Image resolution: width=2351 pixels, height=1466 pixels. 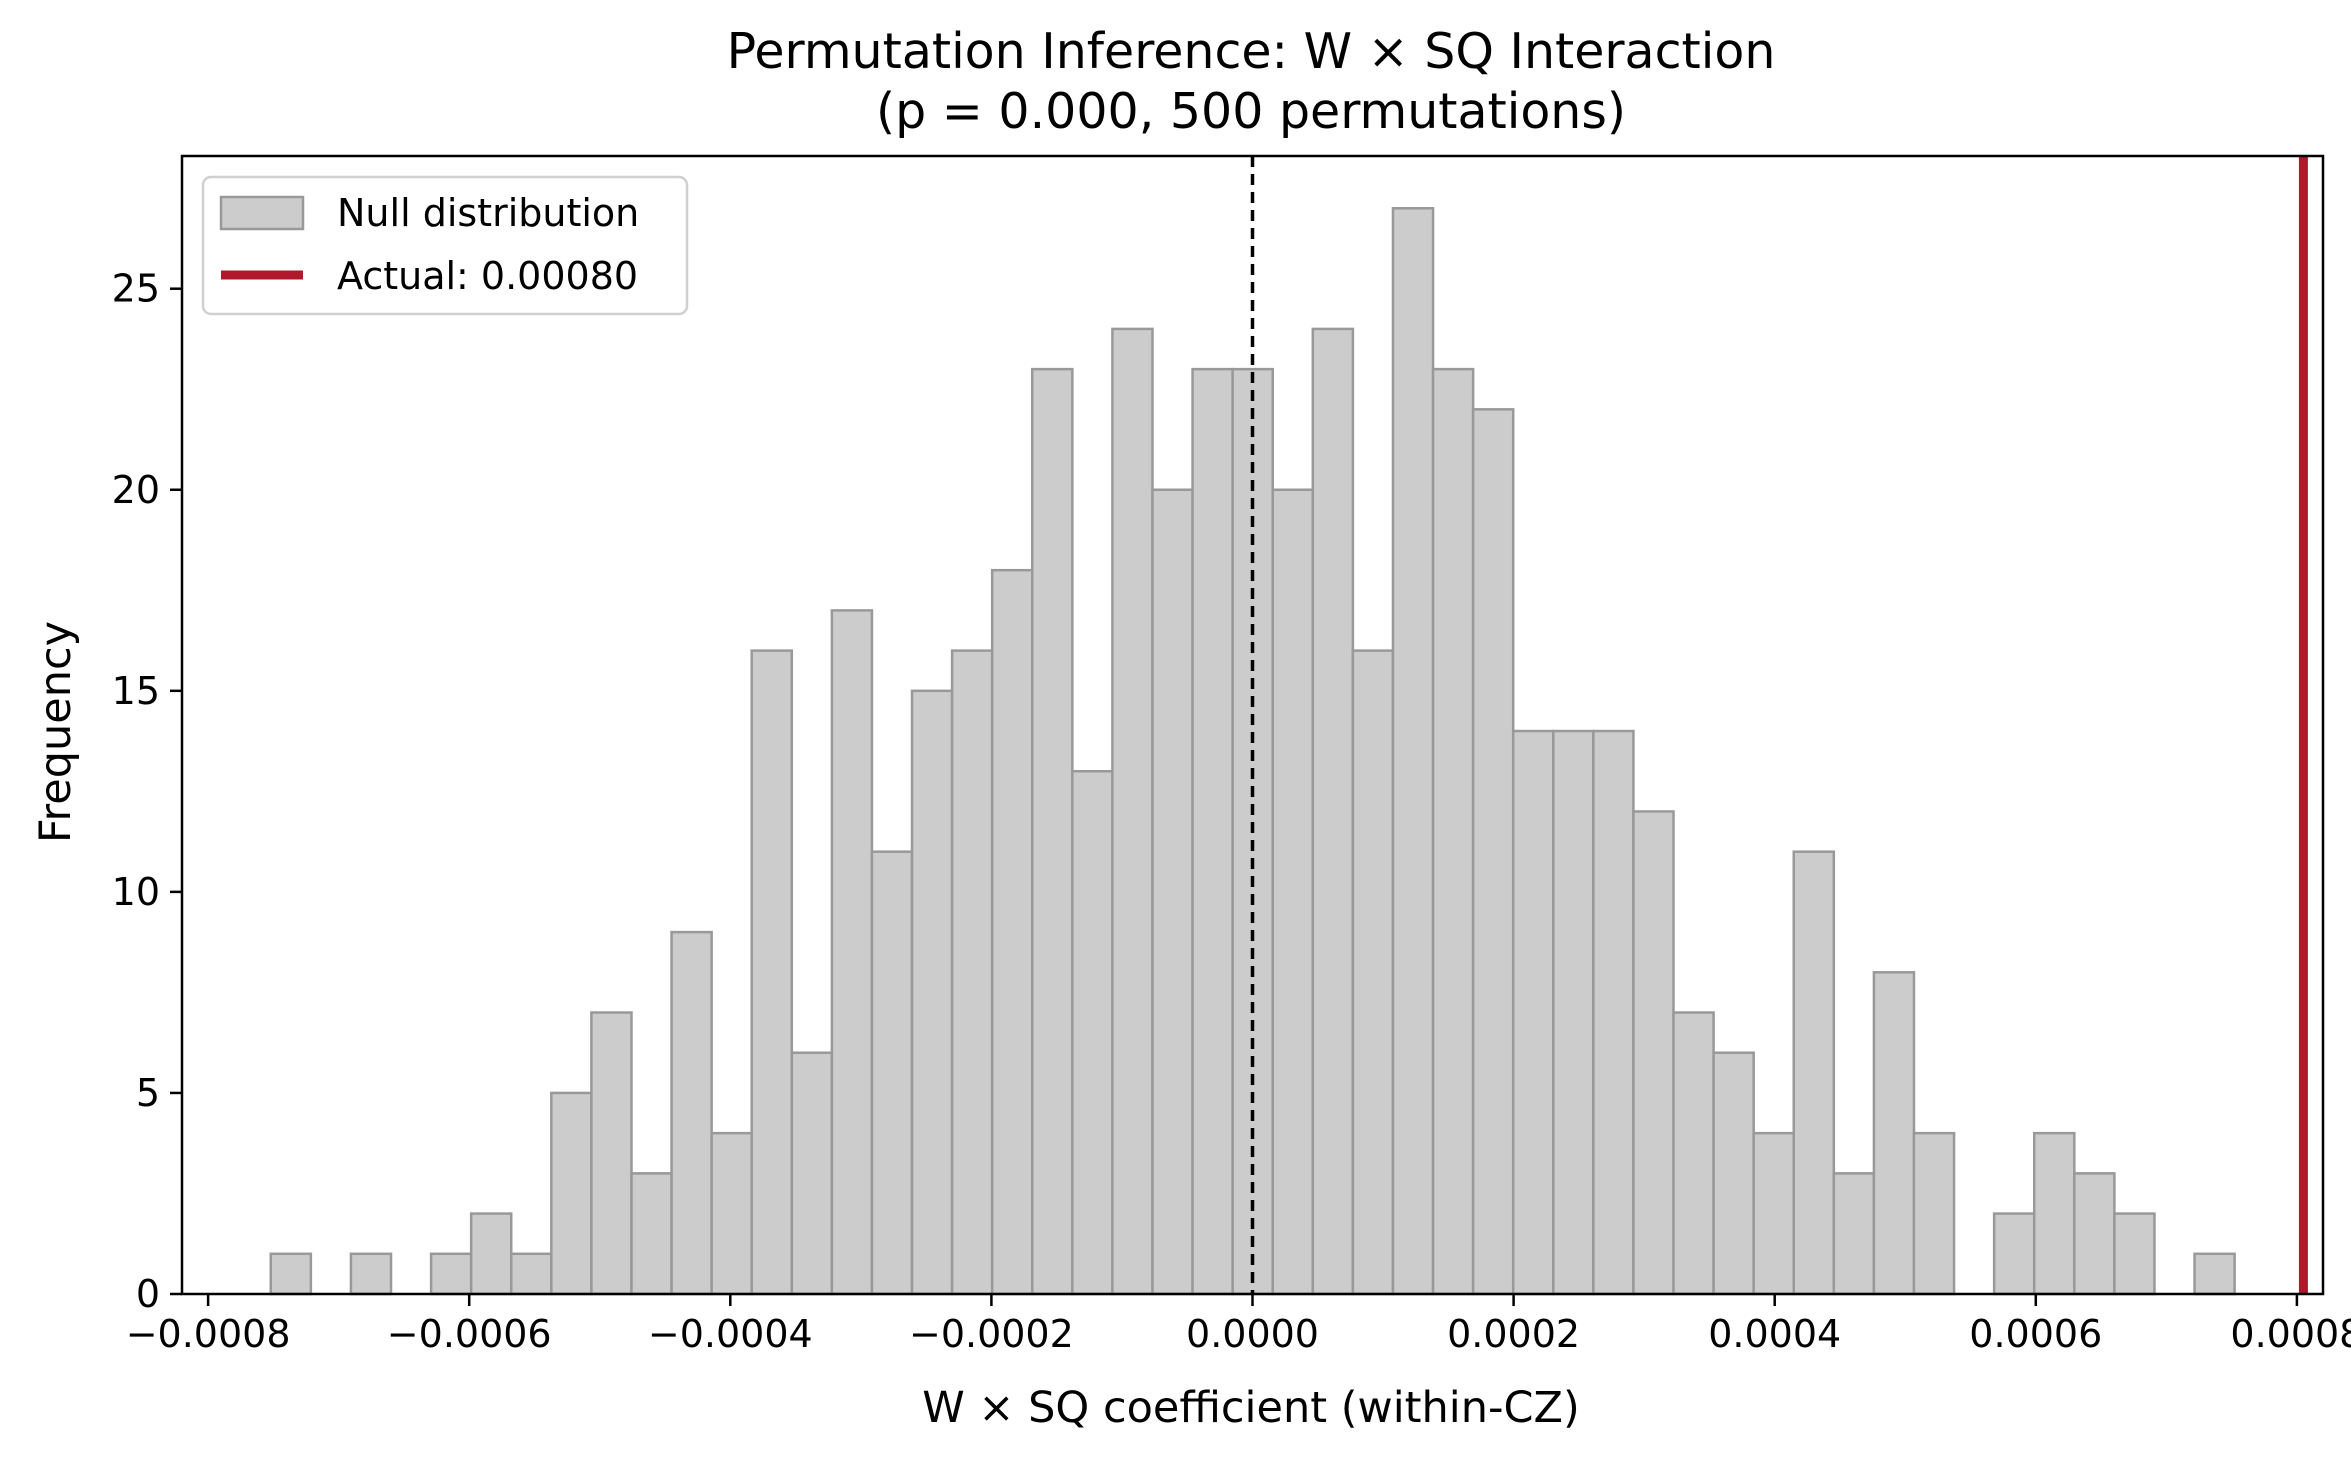 I want to click on x-tick-label: 0.0004, so click(x=1774, y=1334).